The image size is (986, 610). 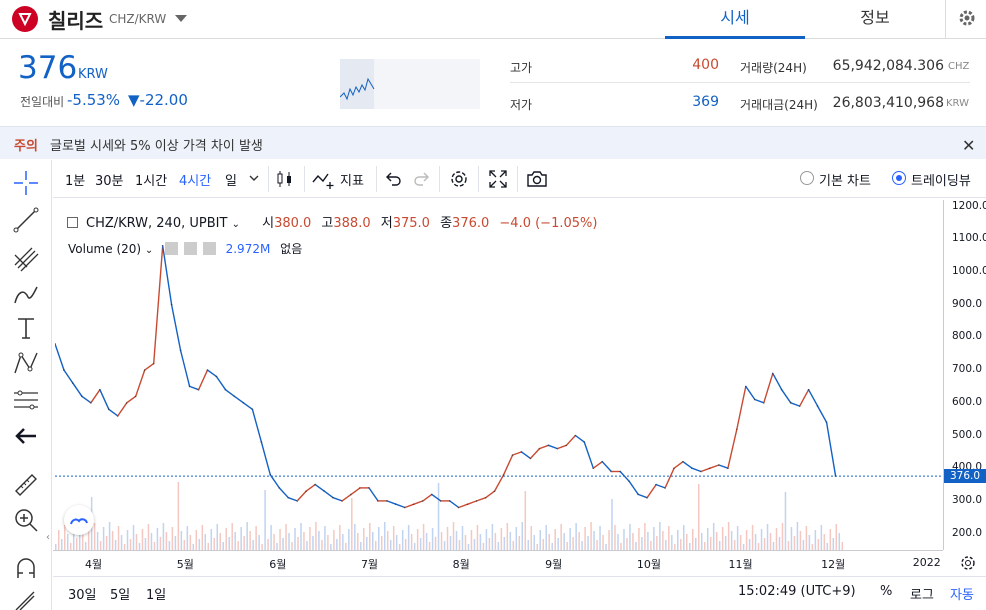 I want to click on basic-chart-label: 기본 차트, so click(x=845, y=181).